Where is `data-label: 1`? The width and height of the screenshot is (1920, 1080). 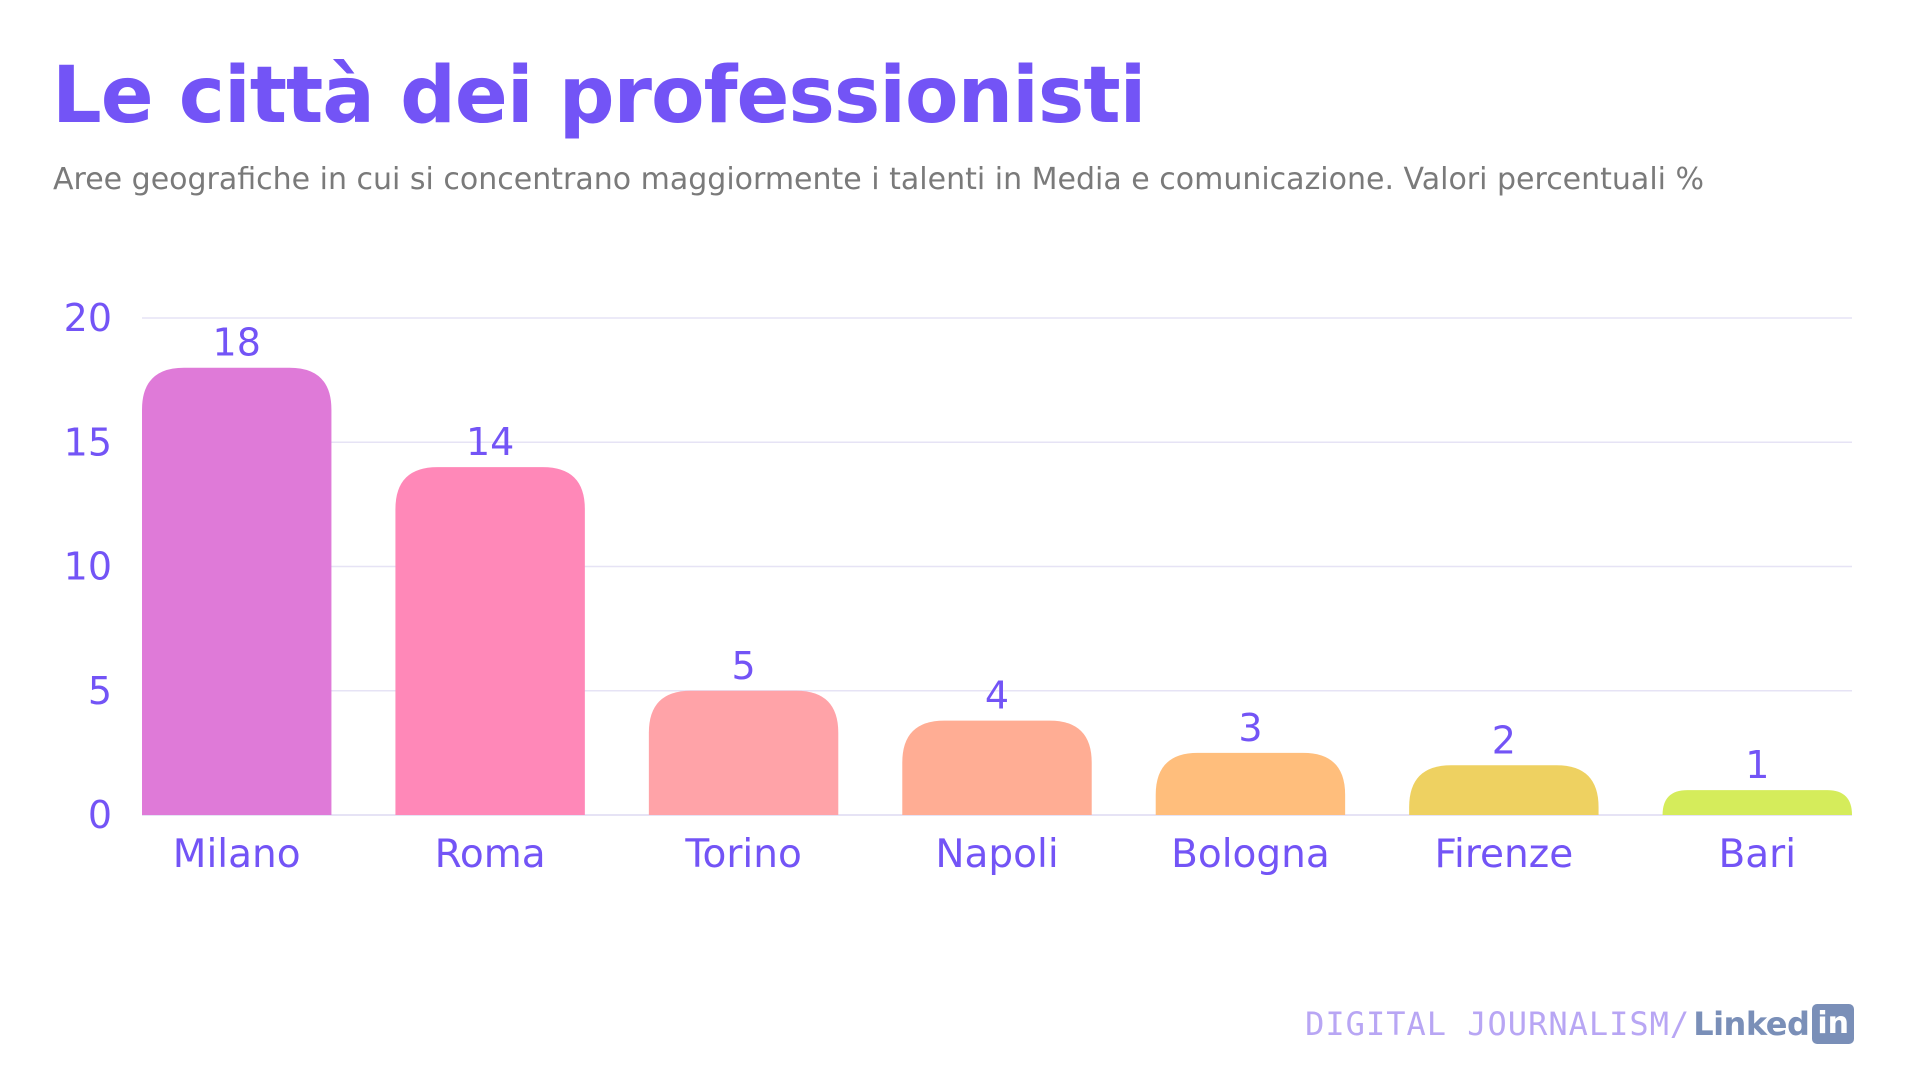 data-label: 1 is located at coordinates (1757, 765).